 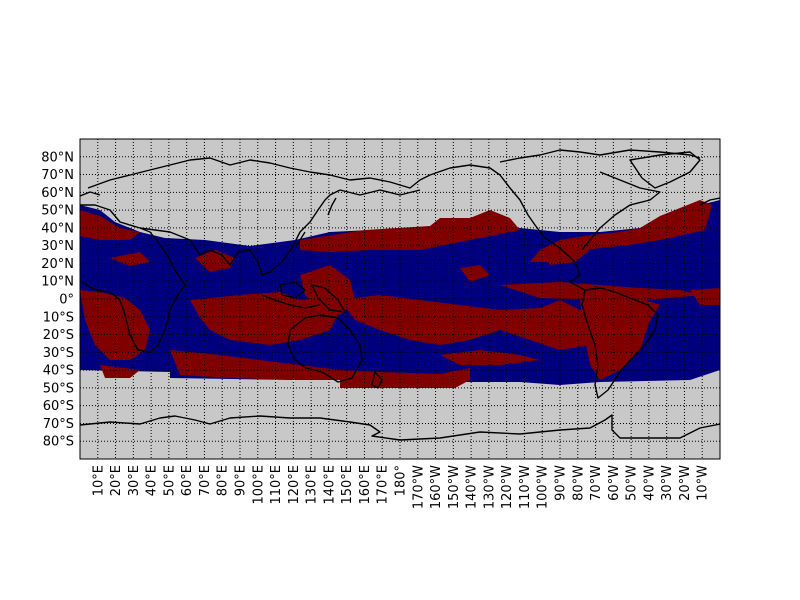 I want to click on latitude-label: 10°N, so click(x=57, y=282).